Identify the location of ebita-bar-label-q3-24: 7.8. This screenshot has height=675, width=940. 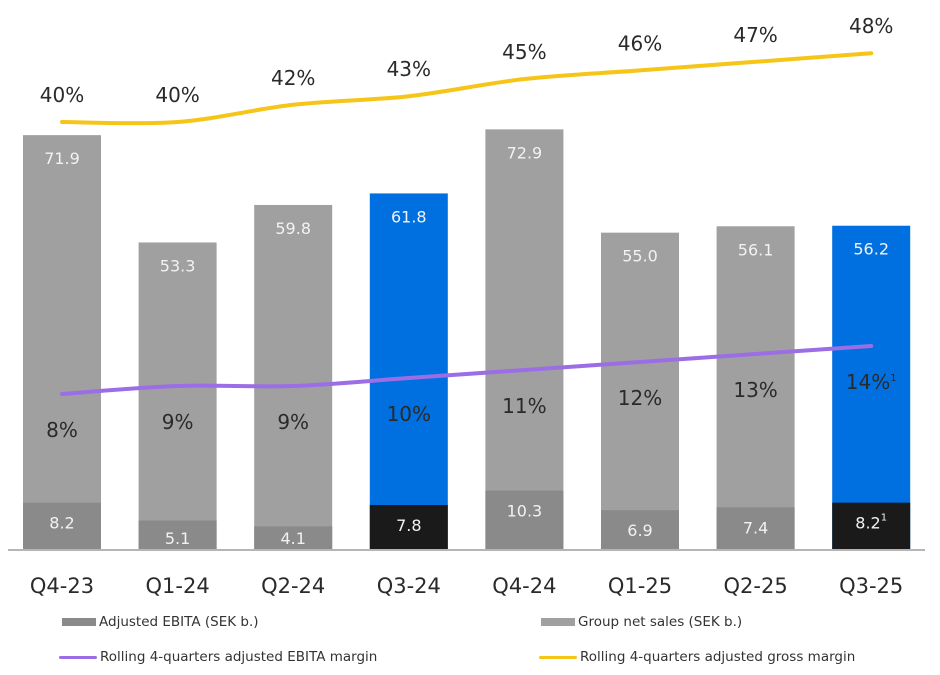
(408, 525).